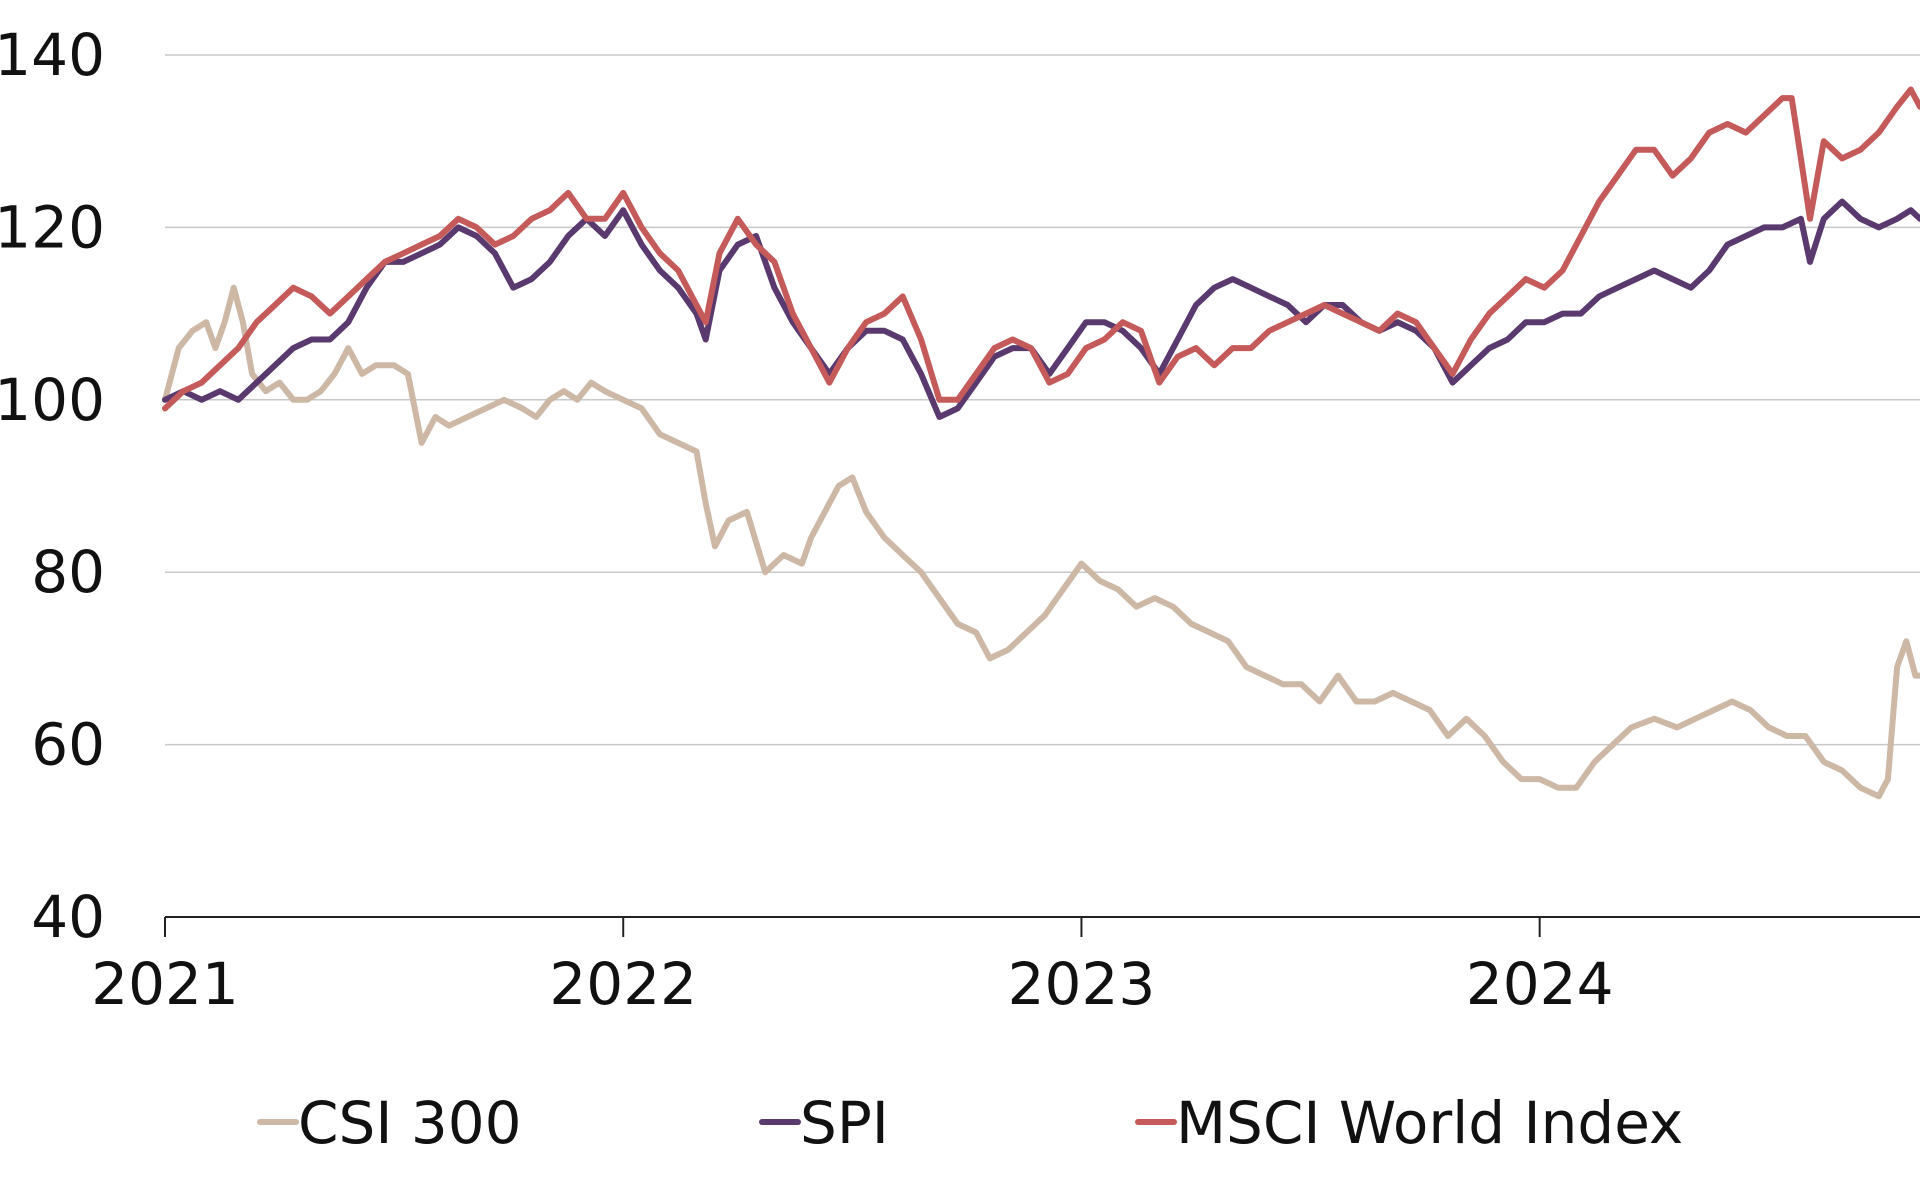 This screenshot has height=1200, width=1920. What do you see at coordinates (52, 55) in the screenshot?
I see `y-tick-label: 140` at bounding box center [52, 55].